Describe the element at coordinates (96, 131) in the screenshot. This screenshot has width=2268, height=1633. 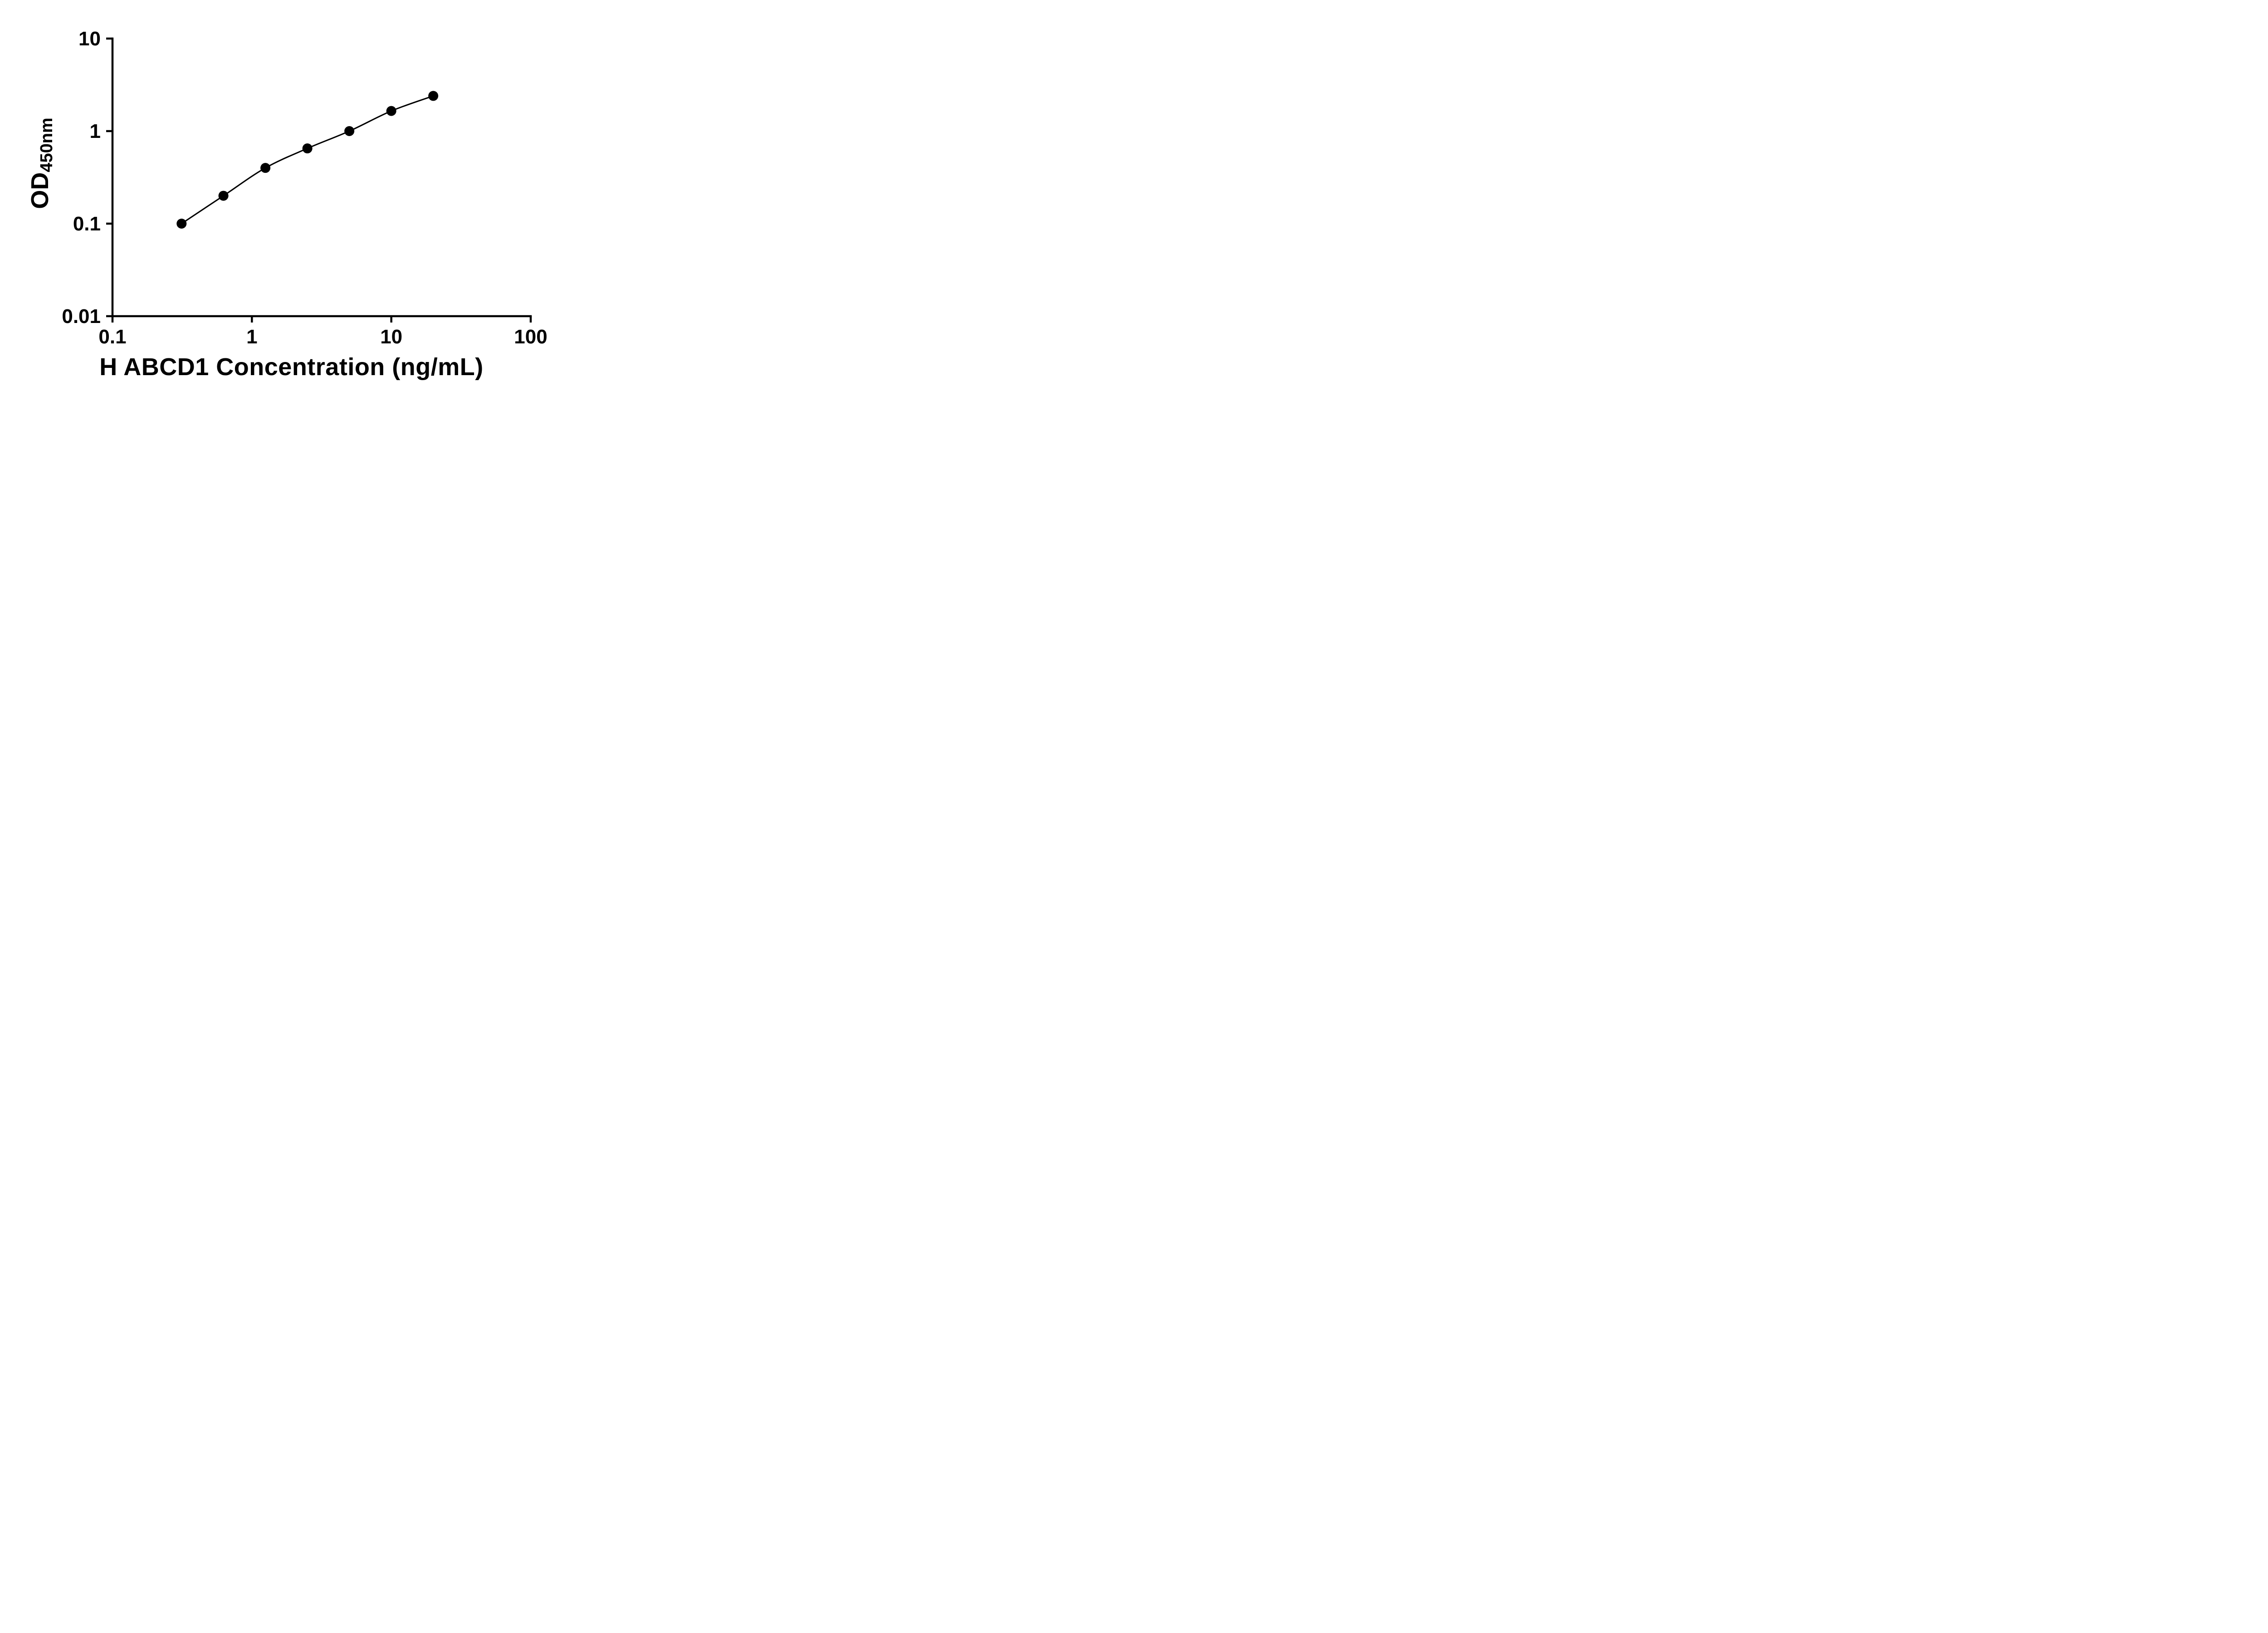
I see `y-axis-tick-label: 1` at that location.